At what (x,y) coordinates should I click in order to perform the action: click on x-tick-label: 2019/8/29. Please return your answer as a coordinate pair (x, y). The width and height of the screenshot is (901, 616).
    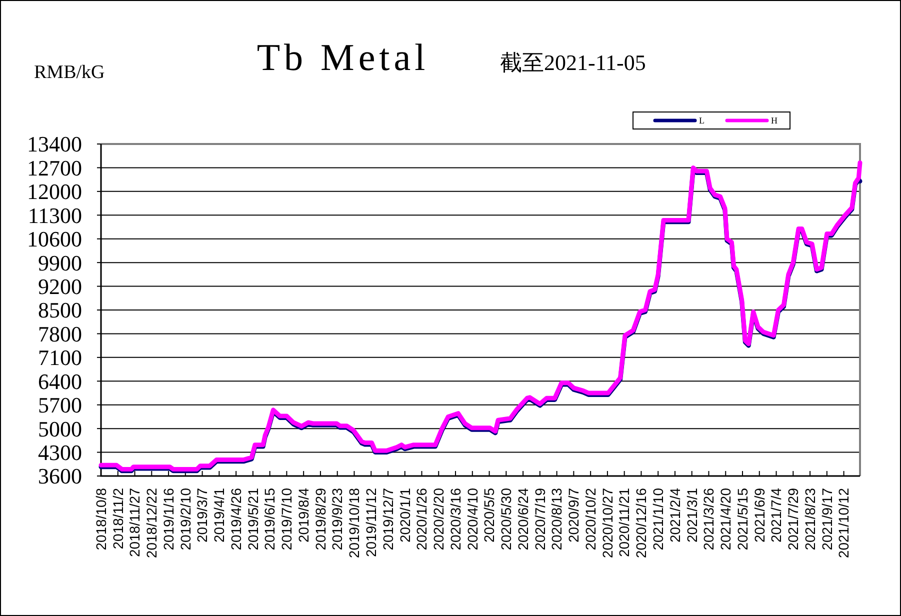
    Looking at the image, I should click on (320, 519).